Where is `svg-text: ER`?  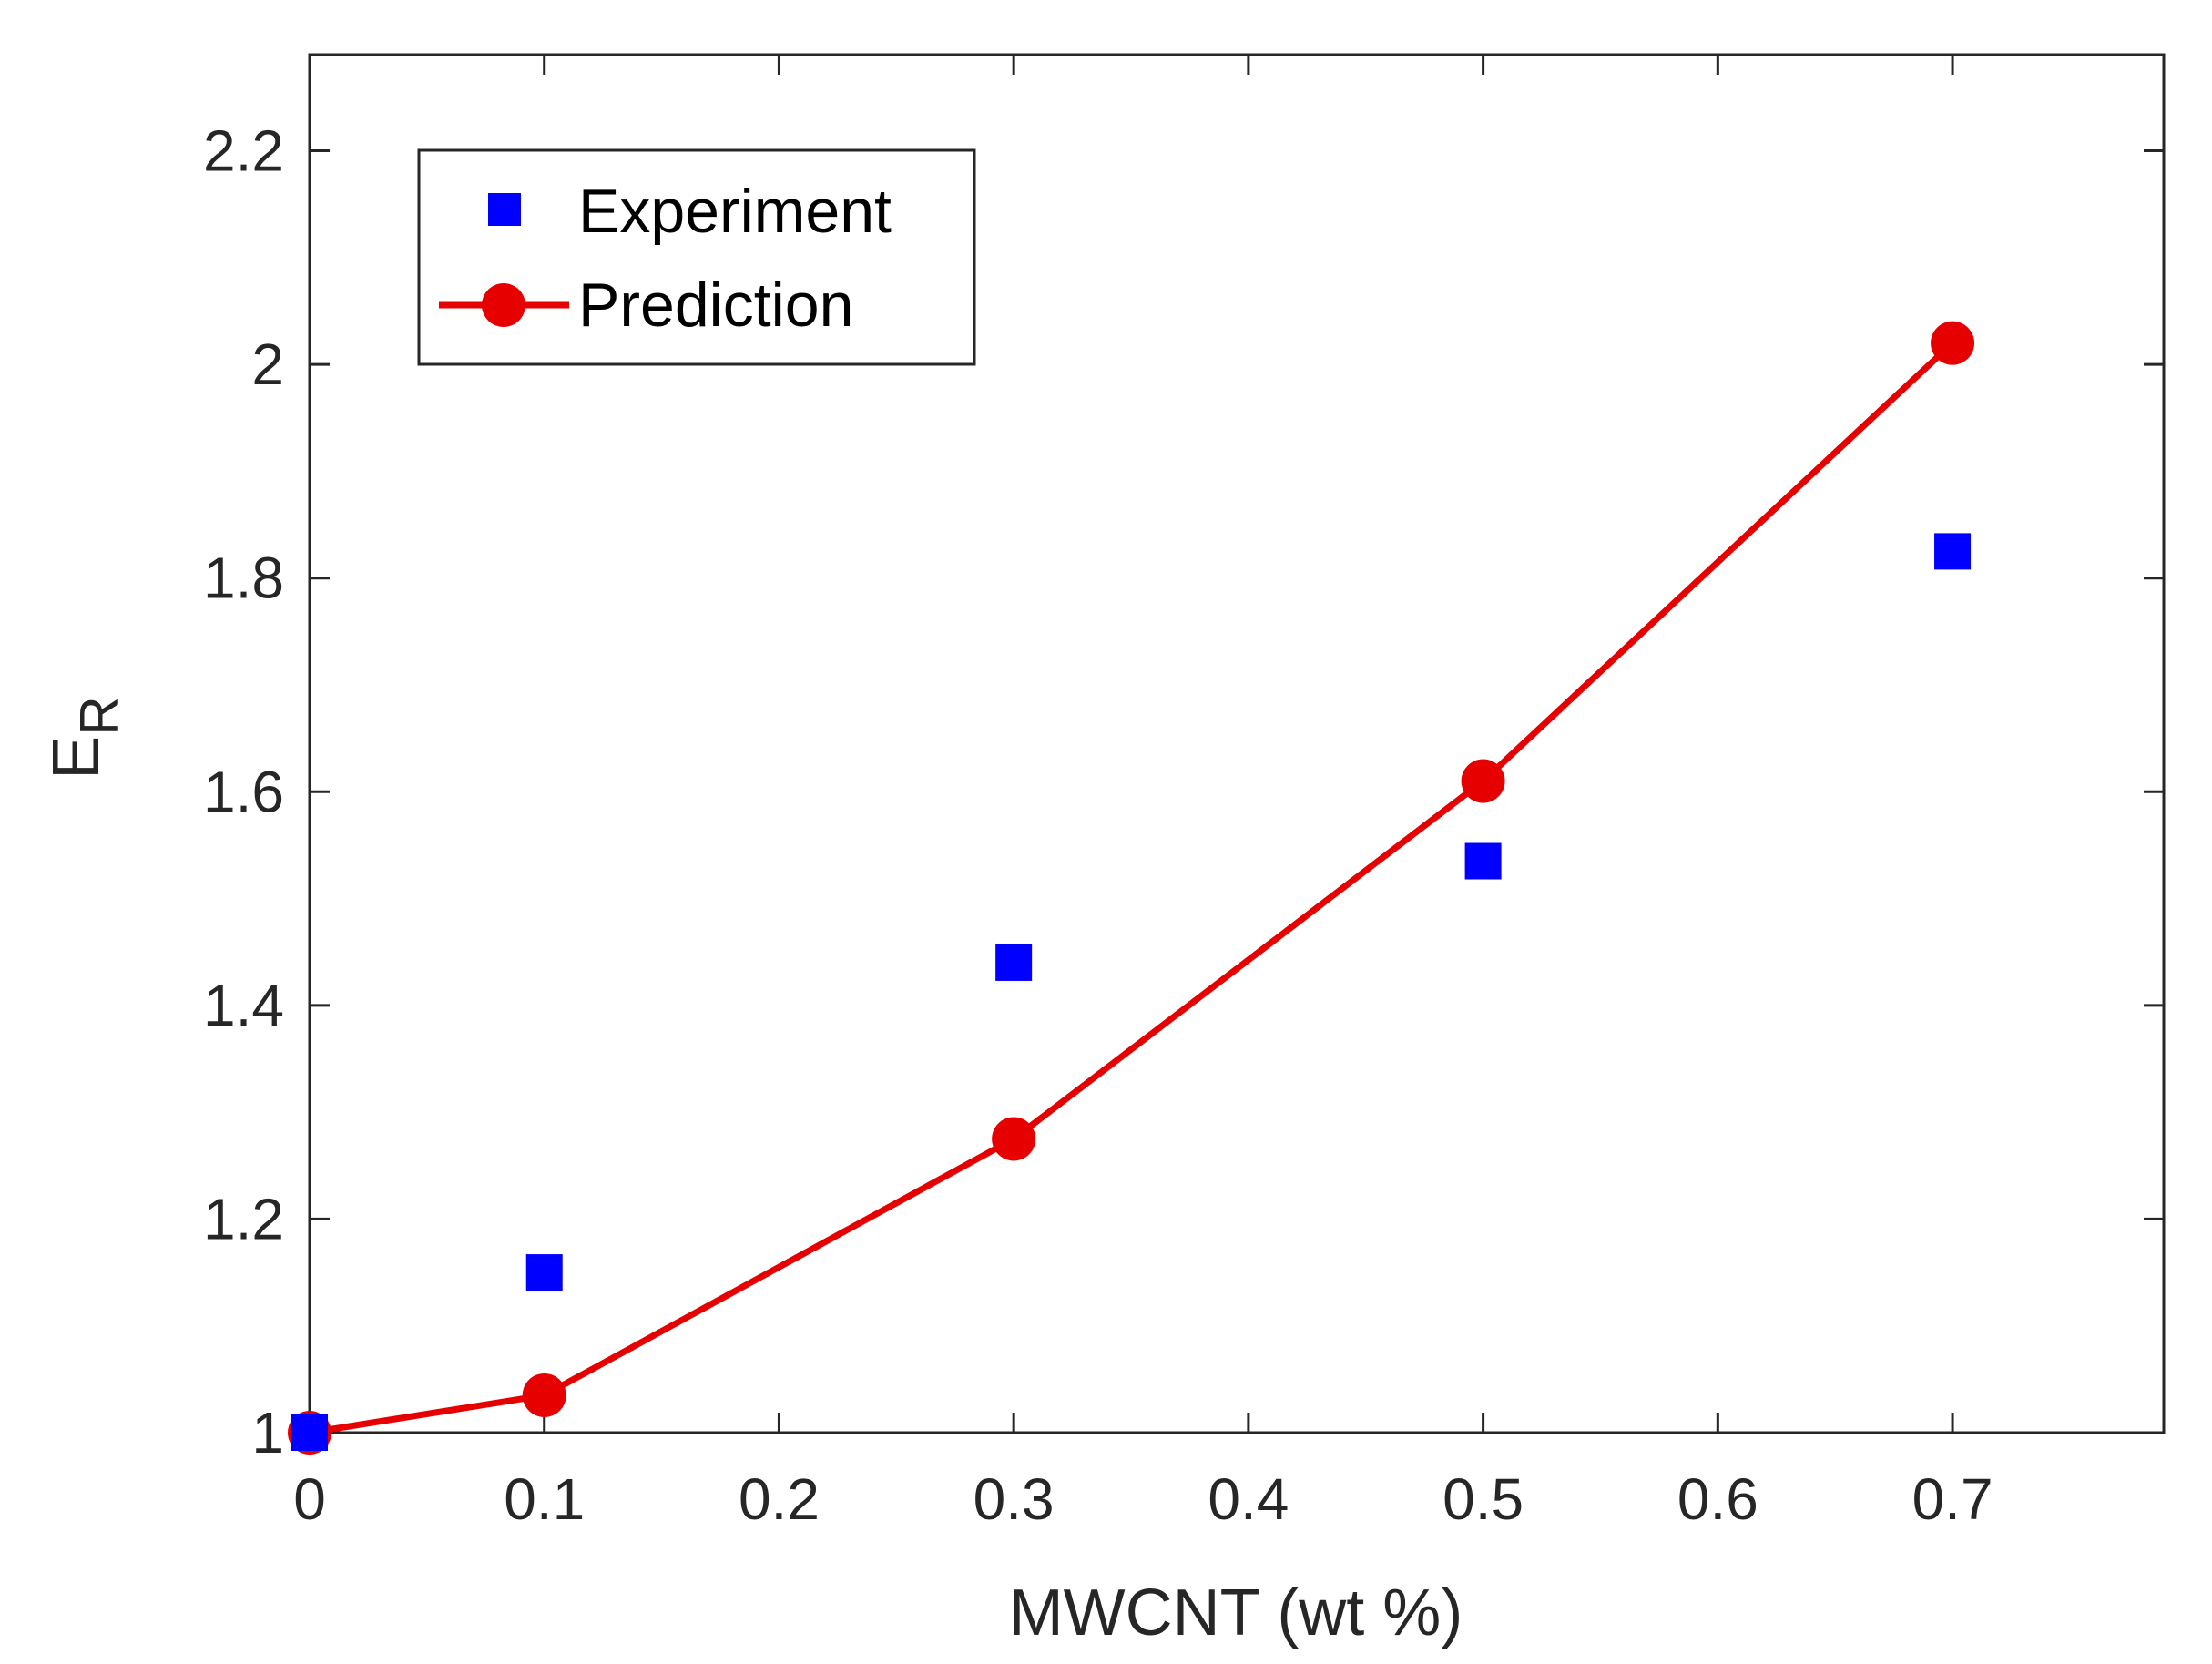
svg-text: ER is located at coordinates (85, 737).